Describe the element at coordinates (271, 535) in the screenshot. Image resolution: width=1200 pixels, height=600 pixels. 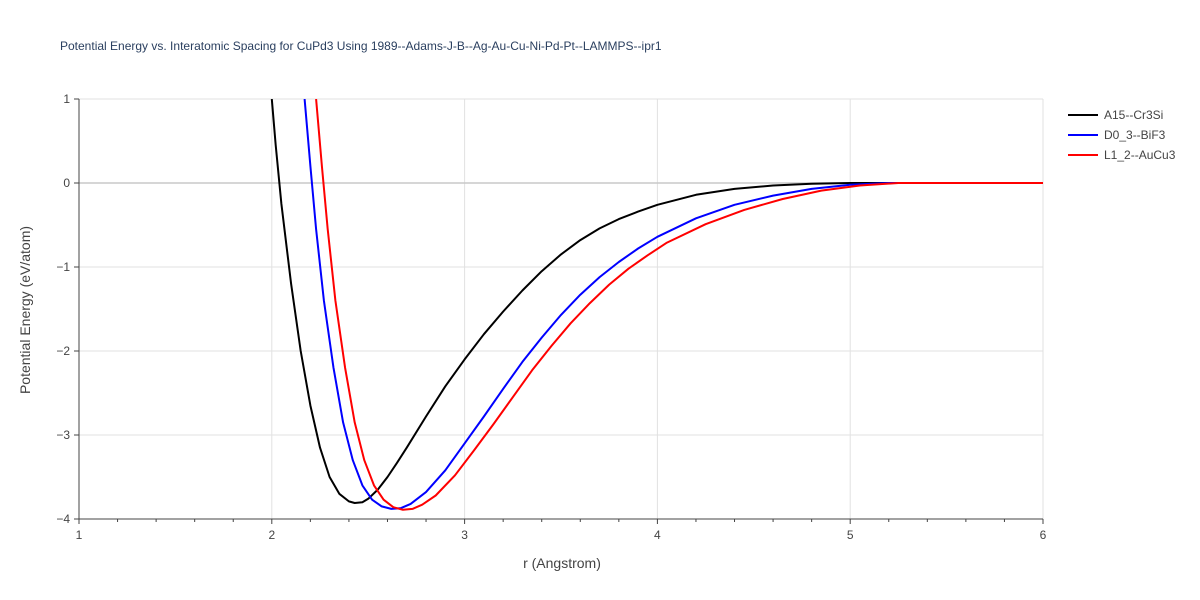
I see `x-tick-label: 2` at that location.